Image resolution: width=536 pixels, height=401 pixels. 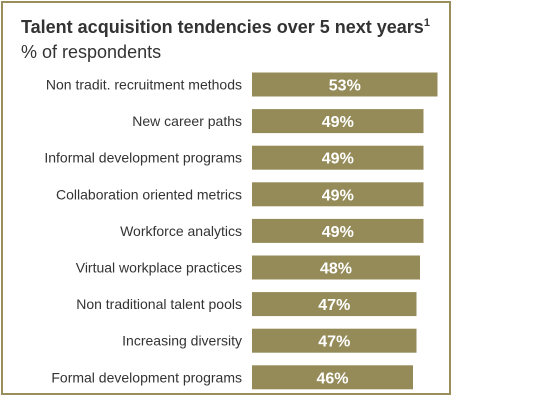 I want to click on category-label: Virtual workplace practices, so click(x=159, y=268).